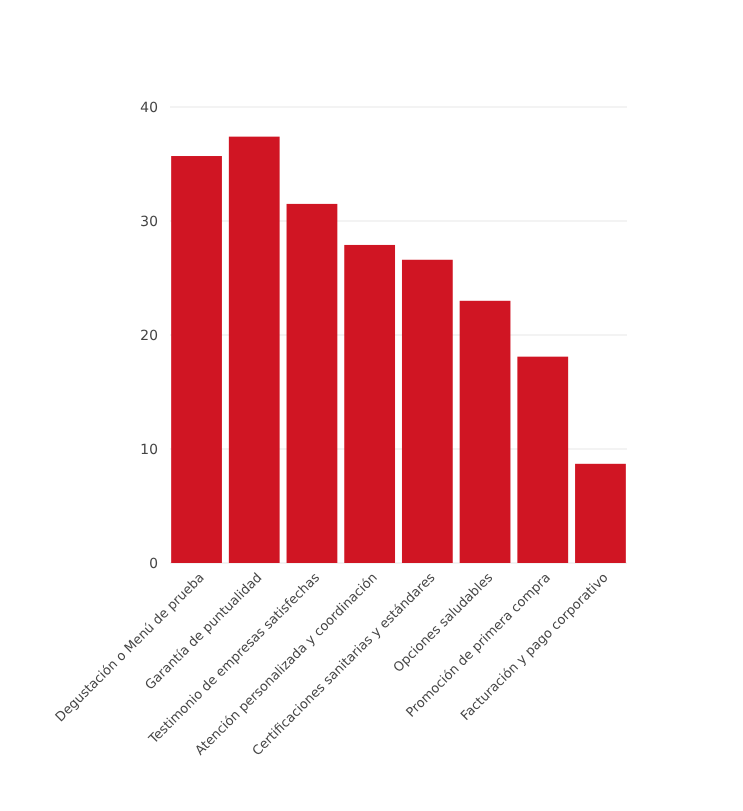  Describe the element at coordinates (153, 564) in the screenshot. I see `y-tick-label: 0` at that location.